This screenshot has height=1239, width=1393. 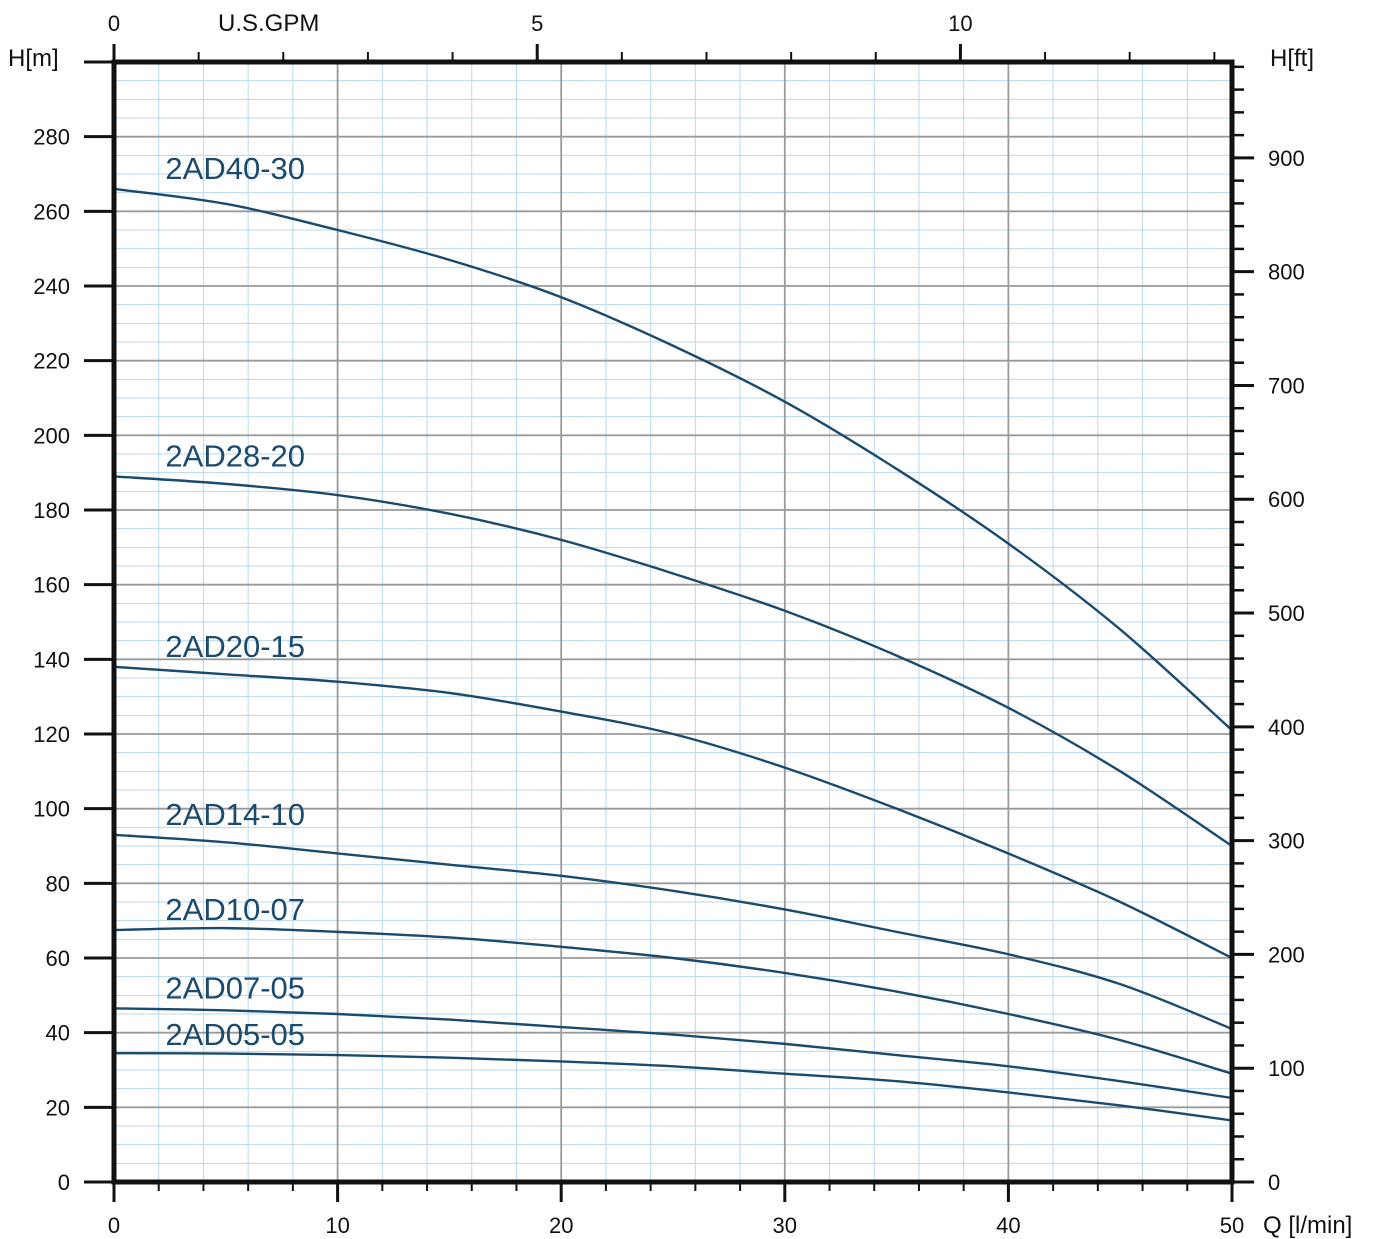 What do you see at coordinates (1008, 1225) in the screenshot?
I see `x-tick-label: 40` at bounding box center [1008, 1225].